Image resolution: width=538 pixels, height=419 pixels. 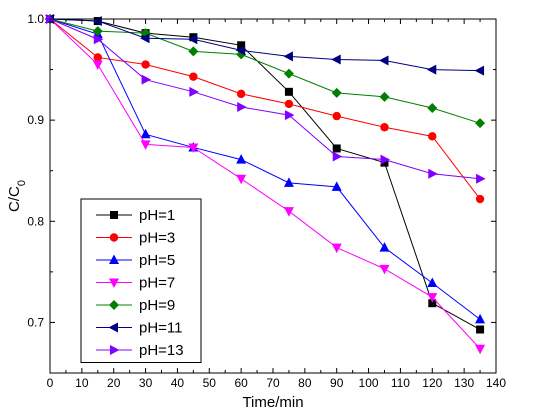 I want to click on legend-label: pH=13, so click(x=161, y=350).